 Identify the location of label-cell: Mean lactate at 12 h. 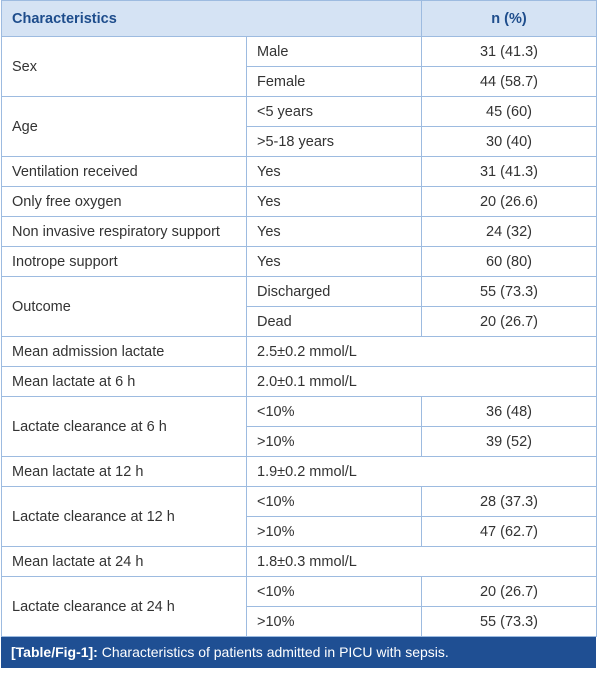
(124, 471).